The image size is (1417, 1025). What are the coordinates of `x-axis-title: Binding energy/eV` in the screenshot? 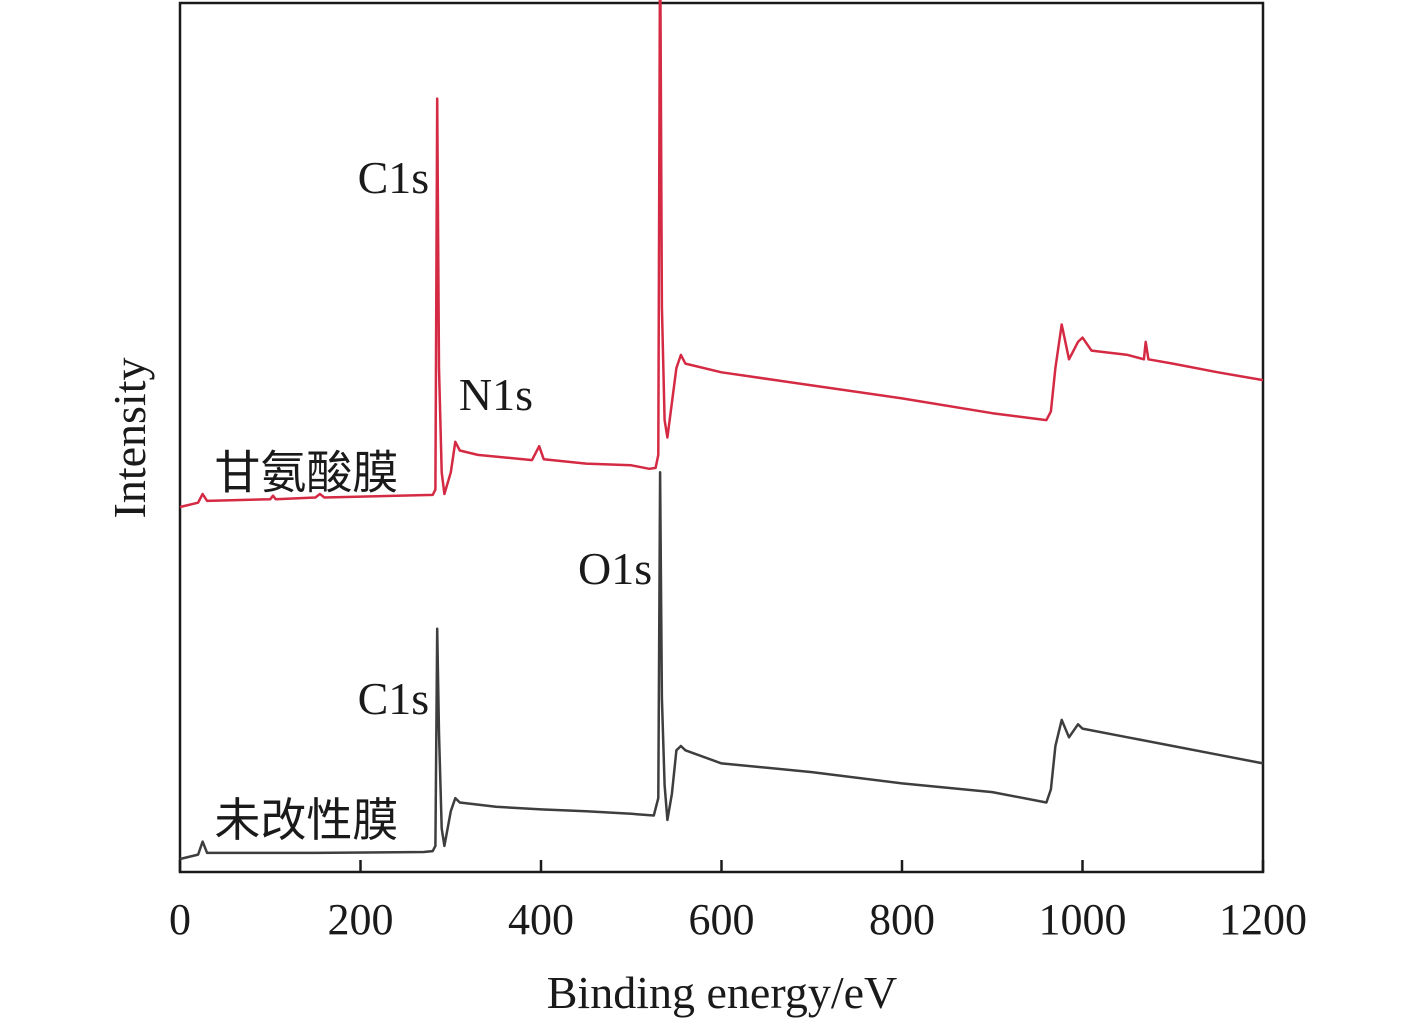 It's located at (722, 992).